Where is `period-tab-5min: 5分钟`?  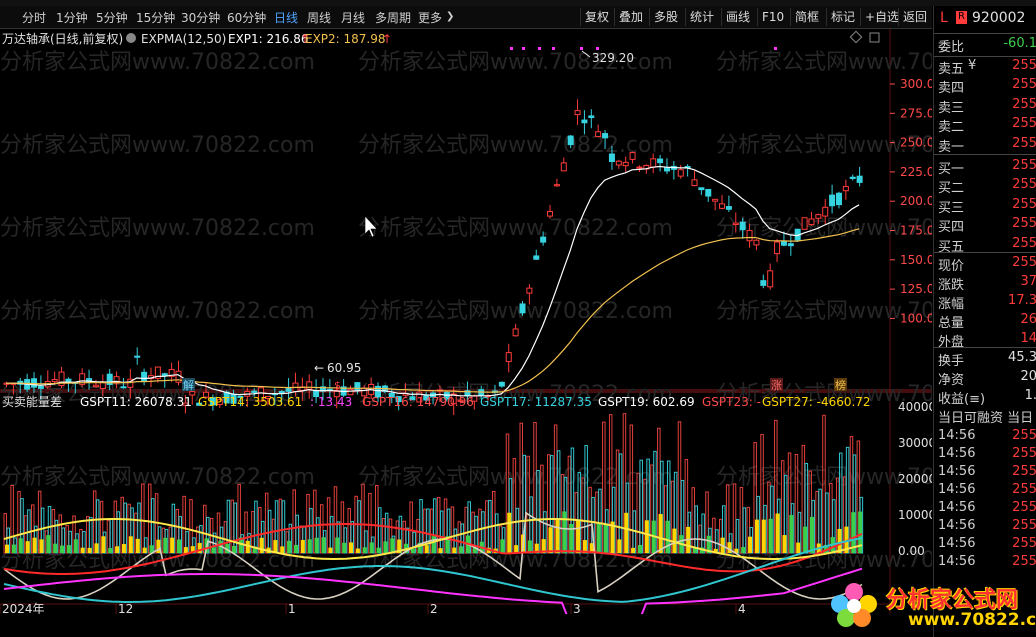
period-tab-5min: 5分钟 is located at coordinates (112, 18).